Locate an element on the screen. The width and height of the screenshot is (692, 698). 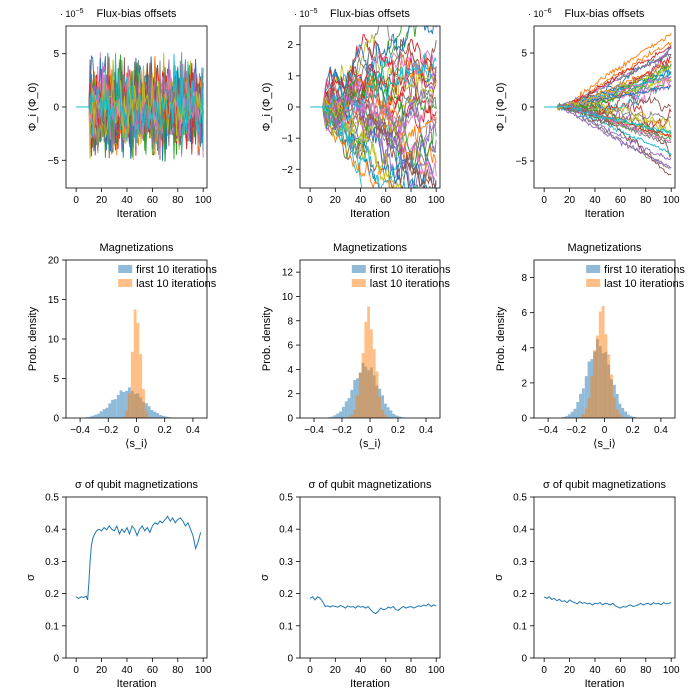
y-tick-label: 2 is located at coordinates (524, 383).